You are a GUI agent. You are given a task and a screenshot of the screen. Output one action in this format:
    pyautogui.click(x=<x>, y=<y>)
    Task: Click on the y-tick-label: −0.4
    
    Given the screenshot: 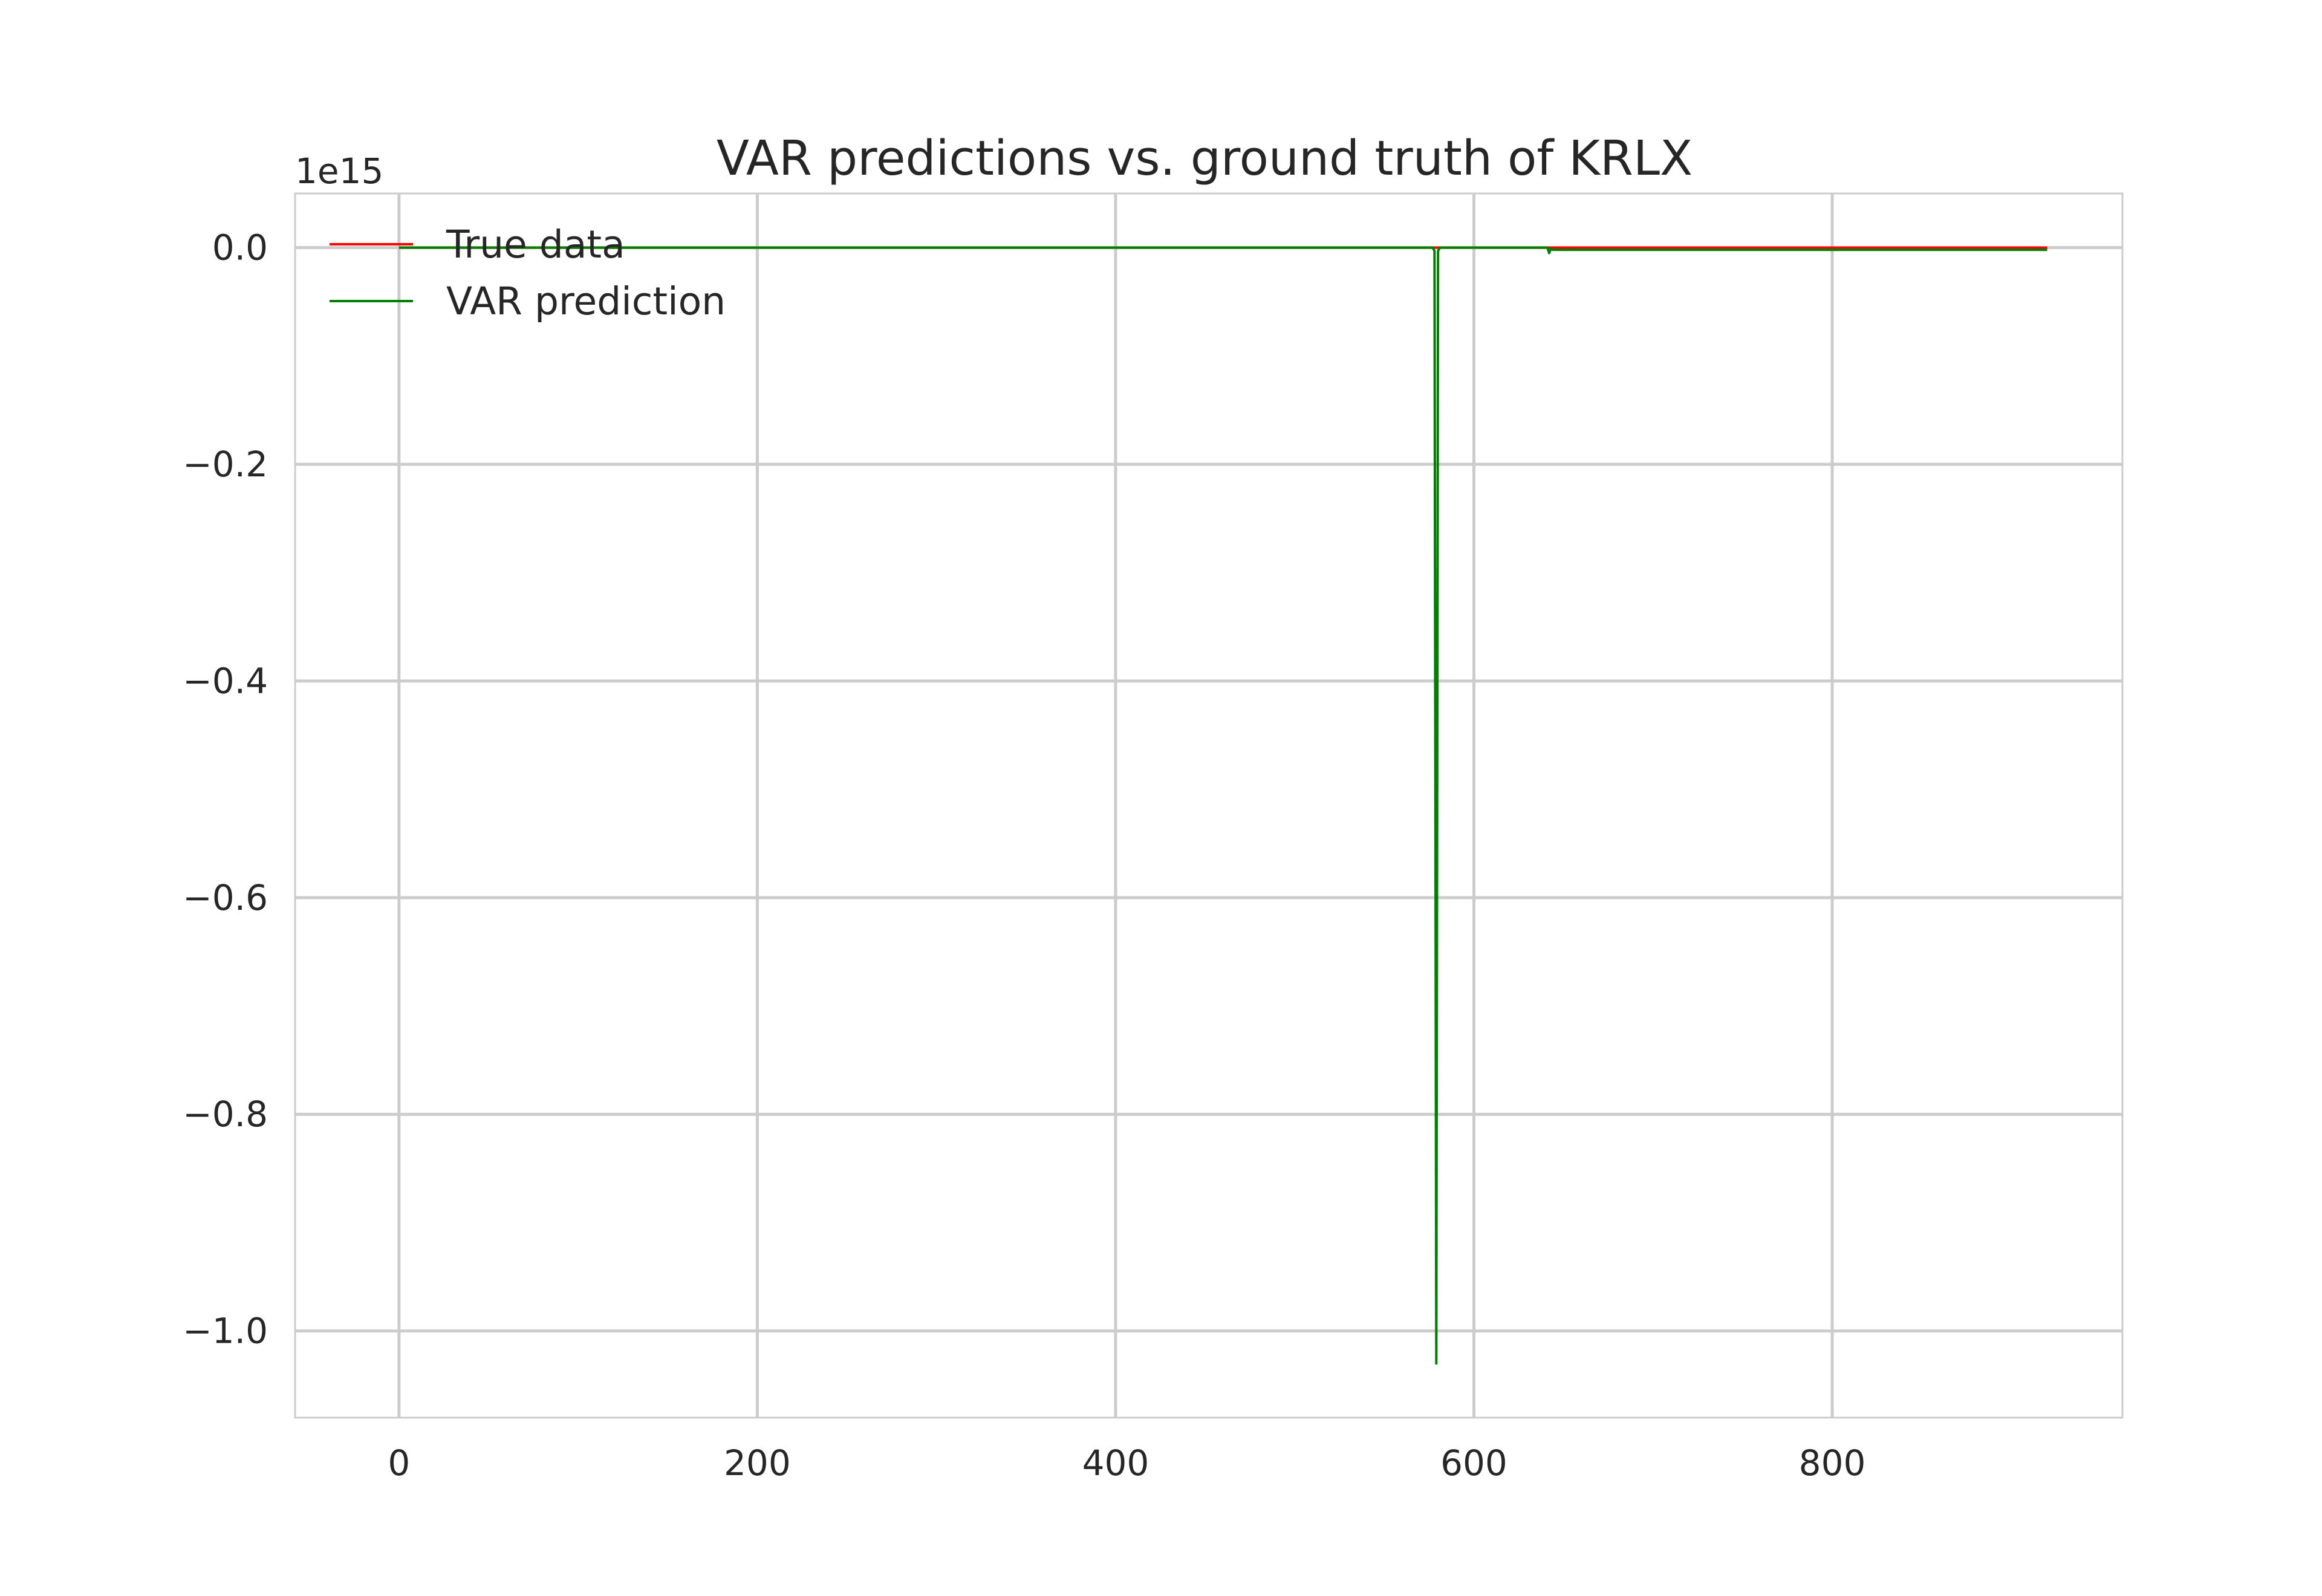 What is the action you would take?
    pyautogui.click(x=225, y=680)
    